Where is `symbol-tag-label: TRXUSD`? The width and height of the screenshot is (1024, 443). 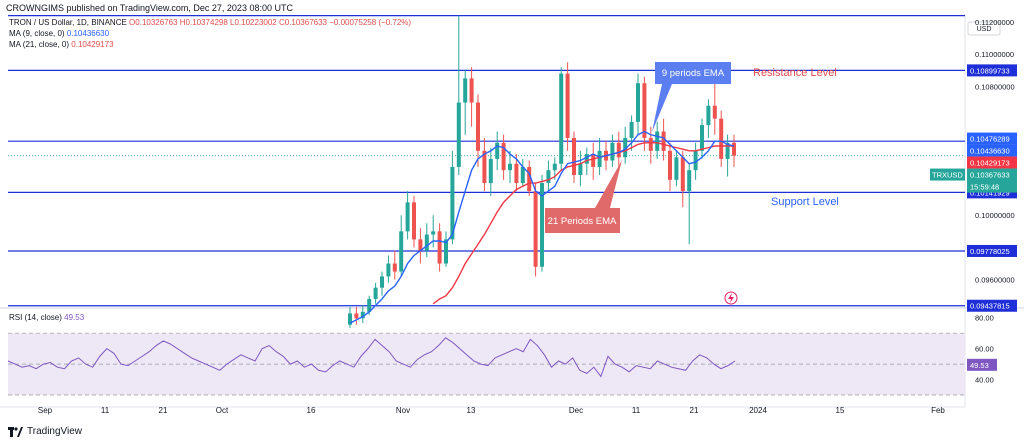 symbol-tag-label: TRXUSD is located at coordinates (947, 175).